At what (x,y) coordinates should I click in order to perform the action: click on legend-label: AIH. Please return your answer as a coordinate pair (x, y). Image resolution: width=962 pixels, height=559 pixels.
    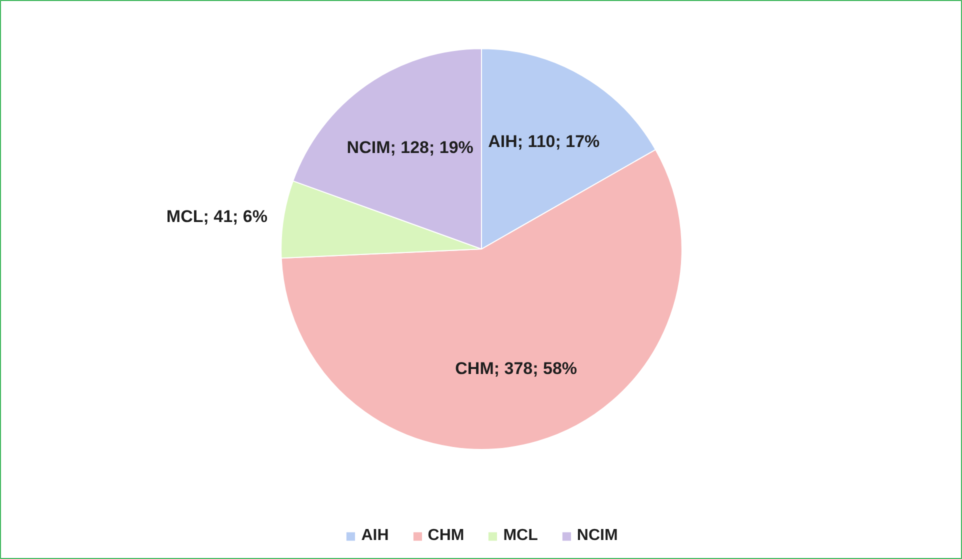
    Looking at the image, I should click on (375, 536).